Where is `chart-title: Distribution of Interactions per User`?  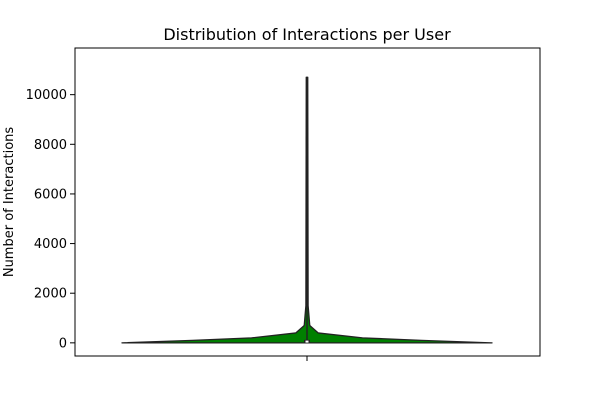 chart-title: Distribution of Interactions per User is located at coordinates (307, 34).